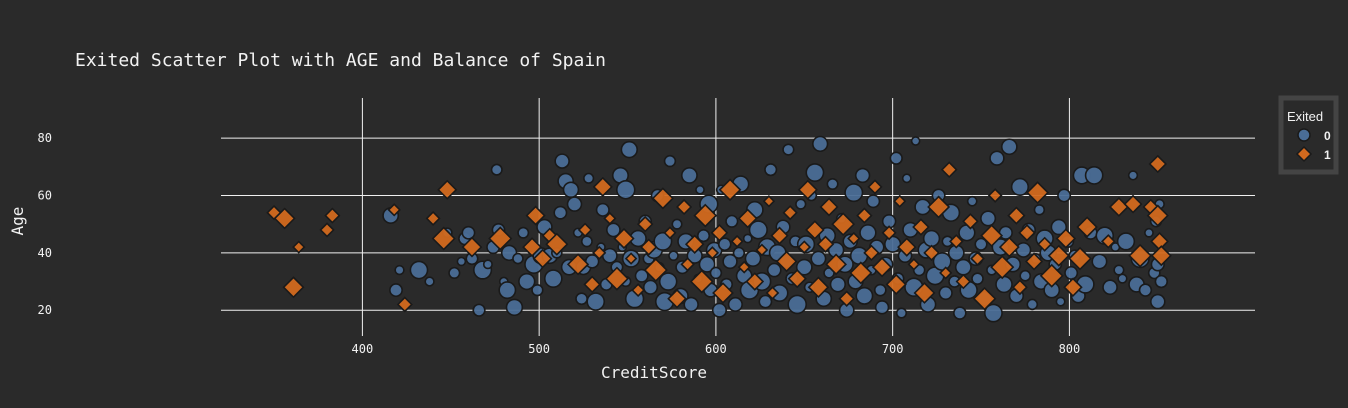 The height and width of the screenshot is (408, 1348). I want to click on legend-diamond-marker, so click(1304, 154).